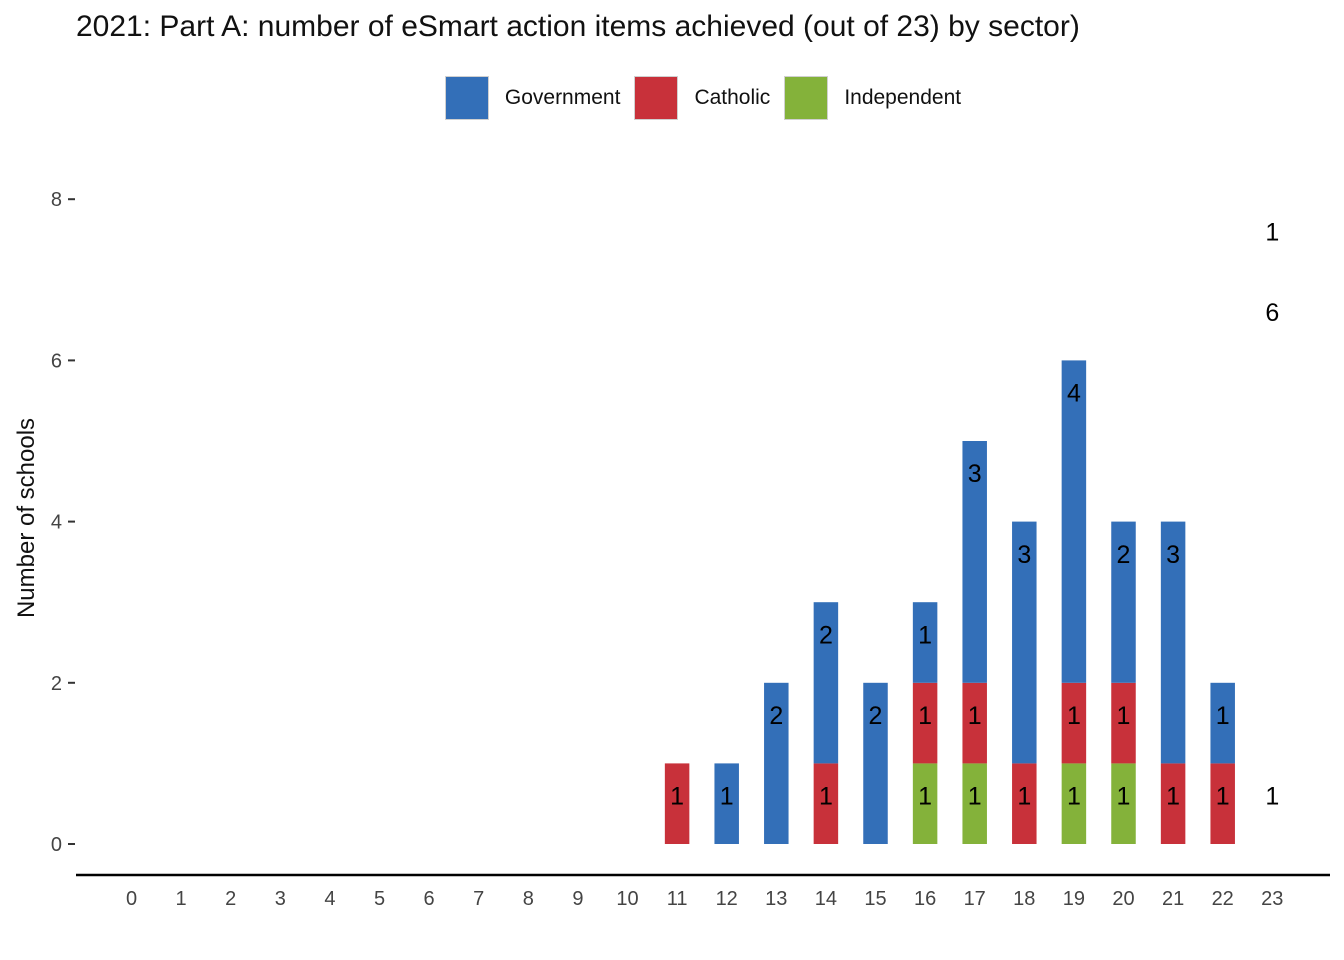  Describe the element at coordinates (1074, 899) in the screenshot. I see `x-tick-label: 19` at that location.